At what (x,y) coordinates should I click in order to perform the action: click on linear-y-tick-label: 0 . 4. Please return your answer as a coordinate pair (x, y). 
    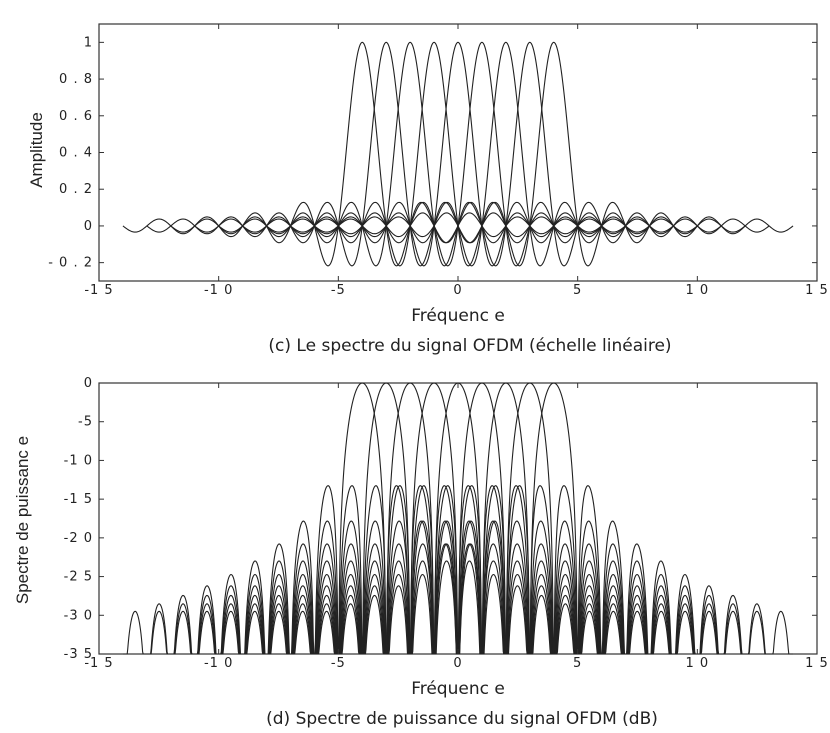
    Looking at the image, I should click on (76, 153).